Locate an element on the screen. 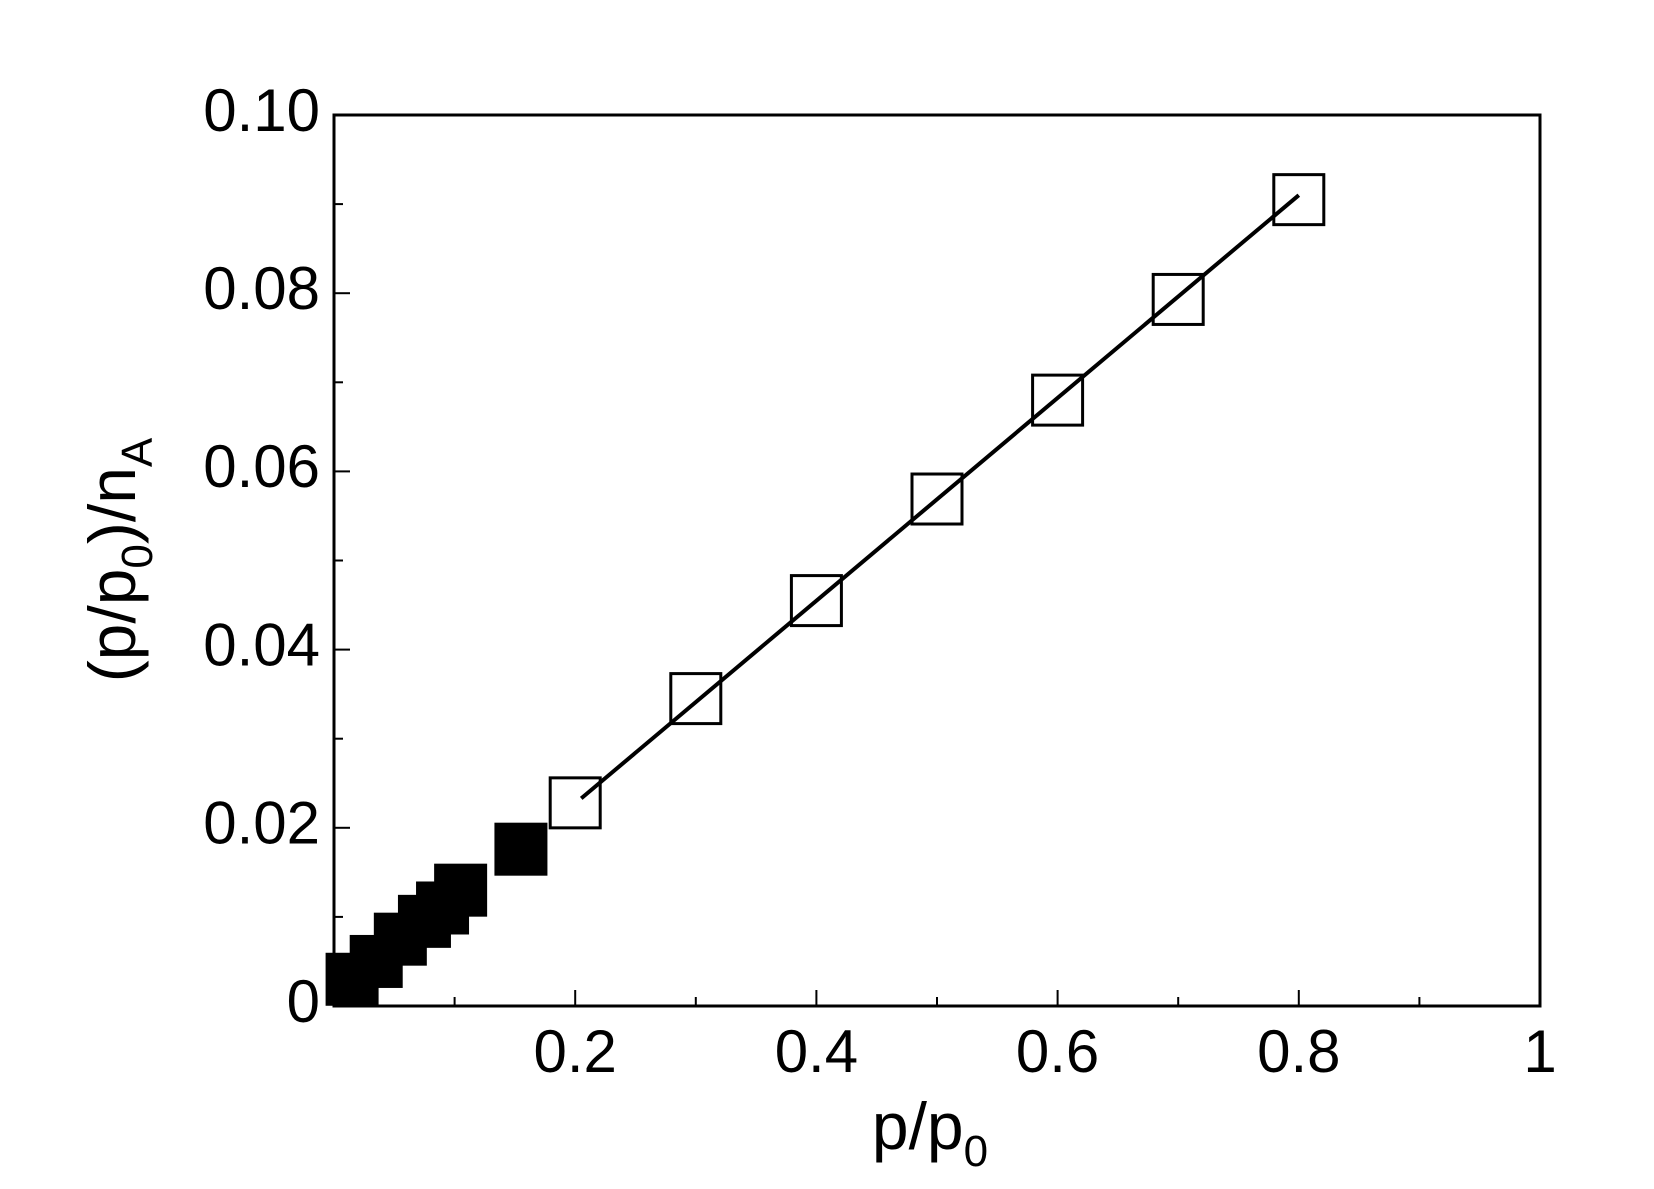  x-tick-label: 0.6 is located at coordinates (1057, 1051).